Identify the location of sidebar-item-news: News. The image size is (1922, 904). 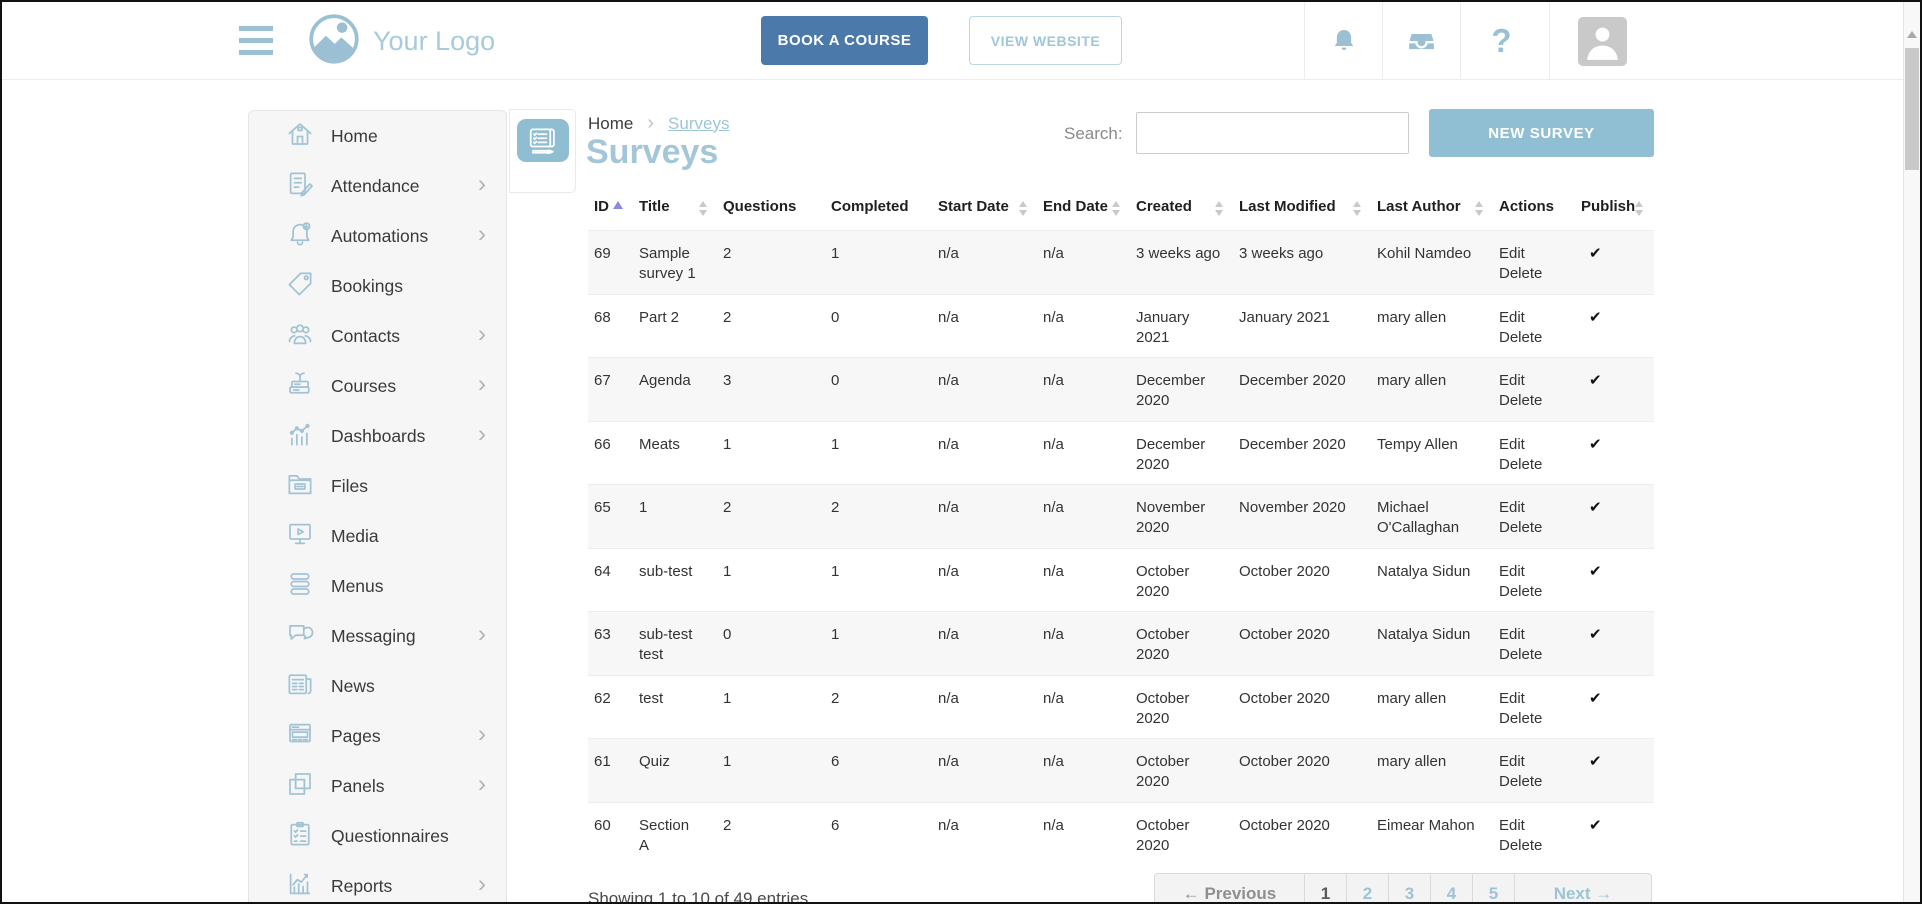
(377, 686).